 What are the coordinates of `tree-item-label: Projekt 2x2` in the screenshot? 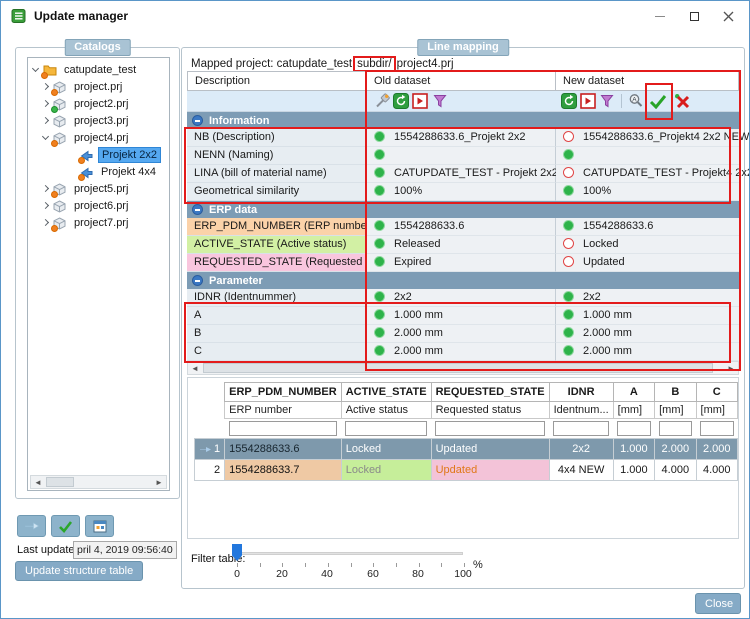 It's located at (130, 155).